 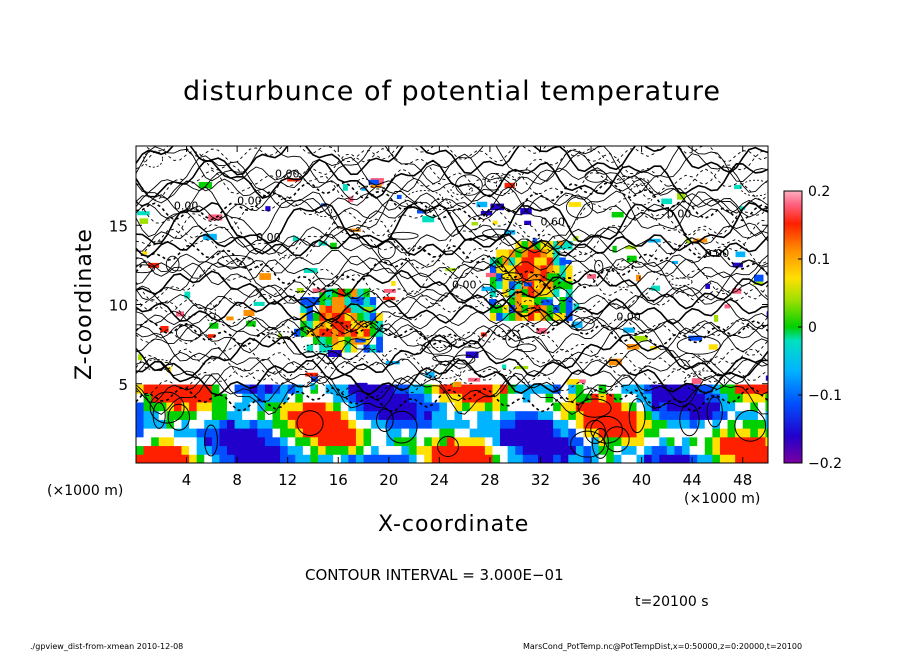 I want to click on y-tick-label: 15, so click(x=118, y=226).